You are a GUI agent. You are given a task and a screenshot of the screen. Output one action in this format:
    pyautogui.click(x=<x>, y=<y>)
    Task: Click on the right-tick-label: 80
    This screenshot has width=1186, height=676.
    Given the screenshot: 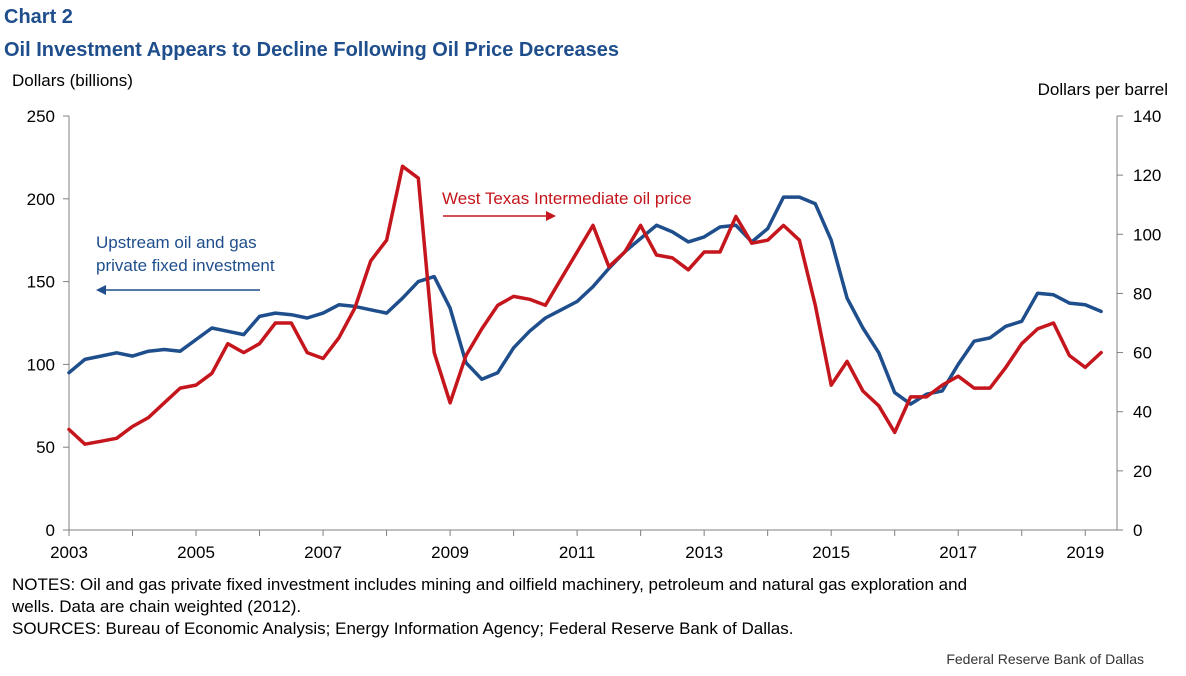 What is the action you would take?
    pyautogui.click(x=1142, y=293)
    